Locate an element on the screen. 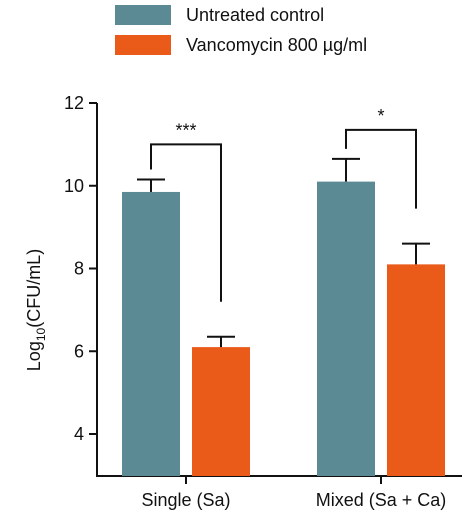 The image size is (474, 523). legend: Untreated control Vancomycin 800 µg/ml is located at coordinates (241, 30).